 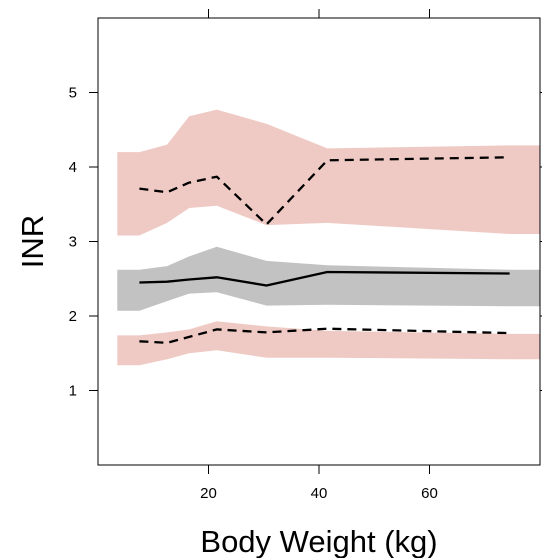 What do you see at coordinates (73, 242) in the screenshot?
I see `y-tick-label: 3` at bounding box center [73, 242].